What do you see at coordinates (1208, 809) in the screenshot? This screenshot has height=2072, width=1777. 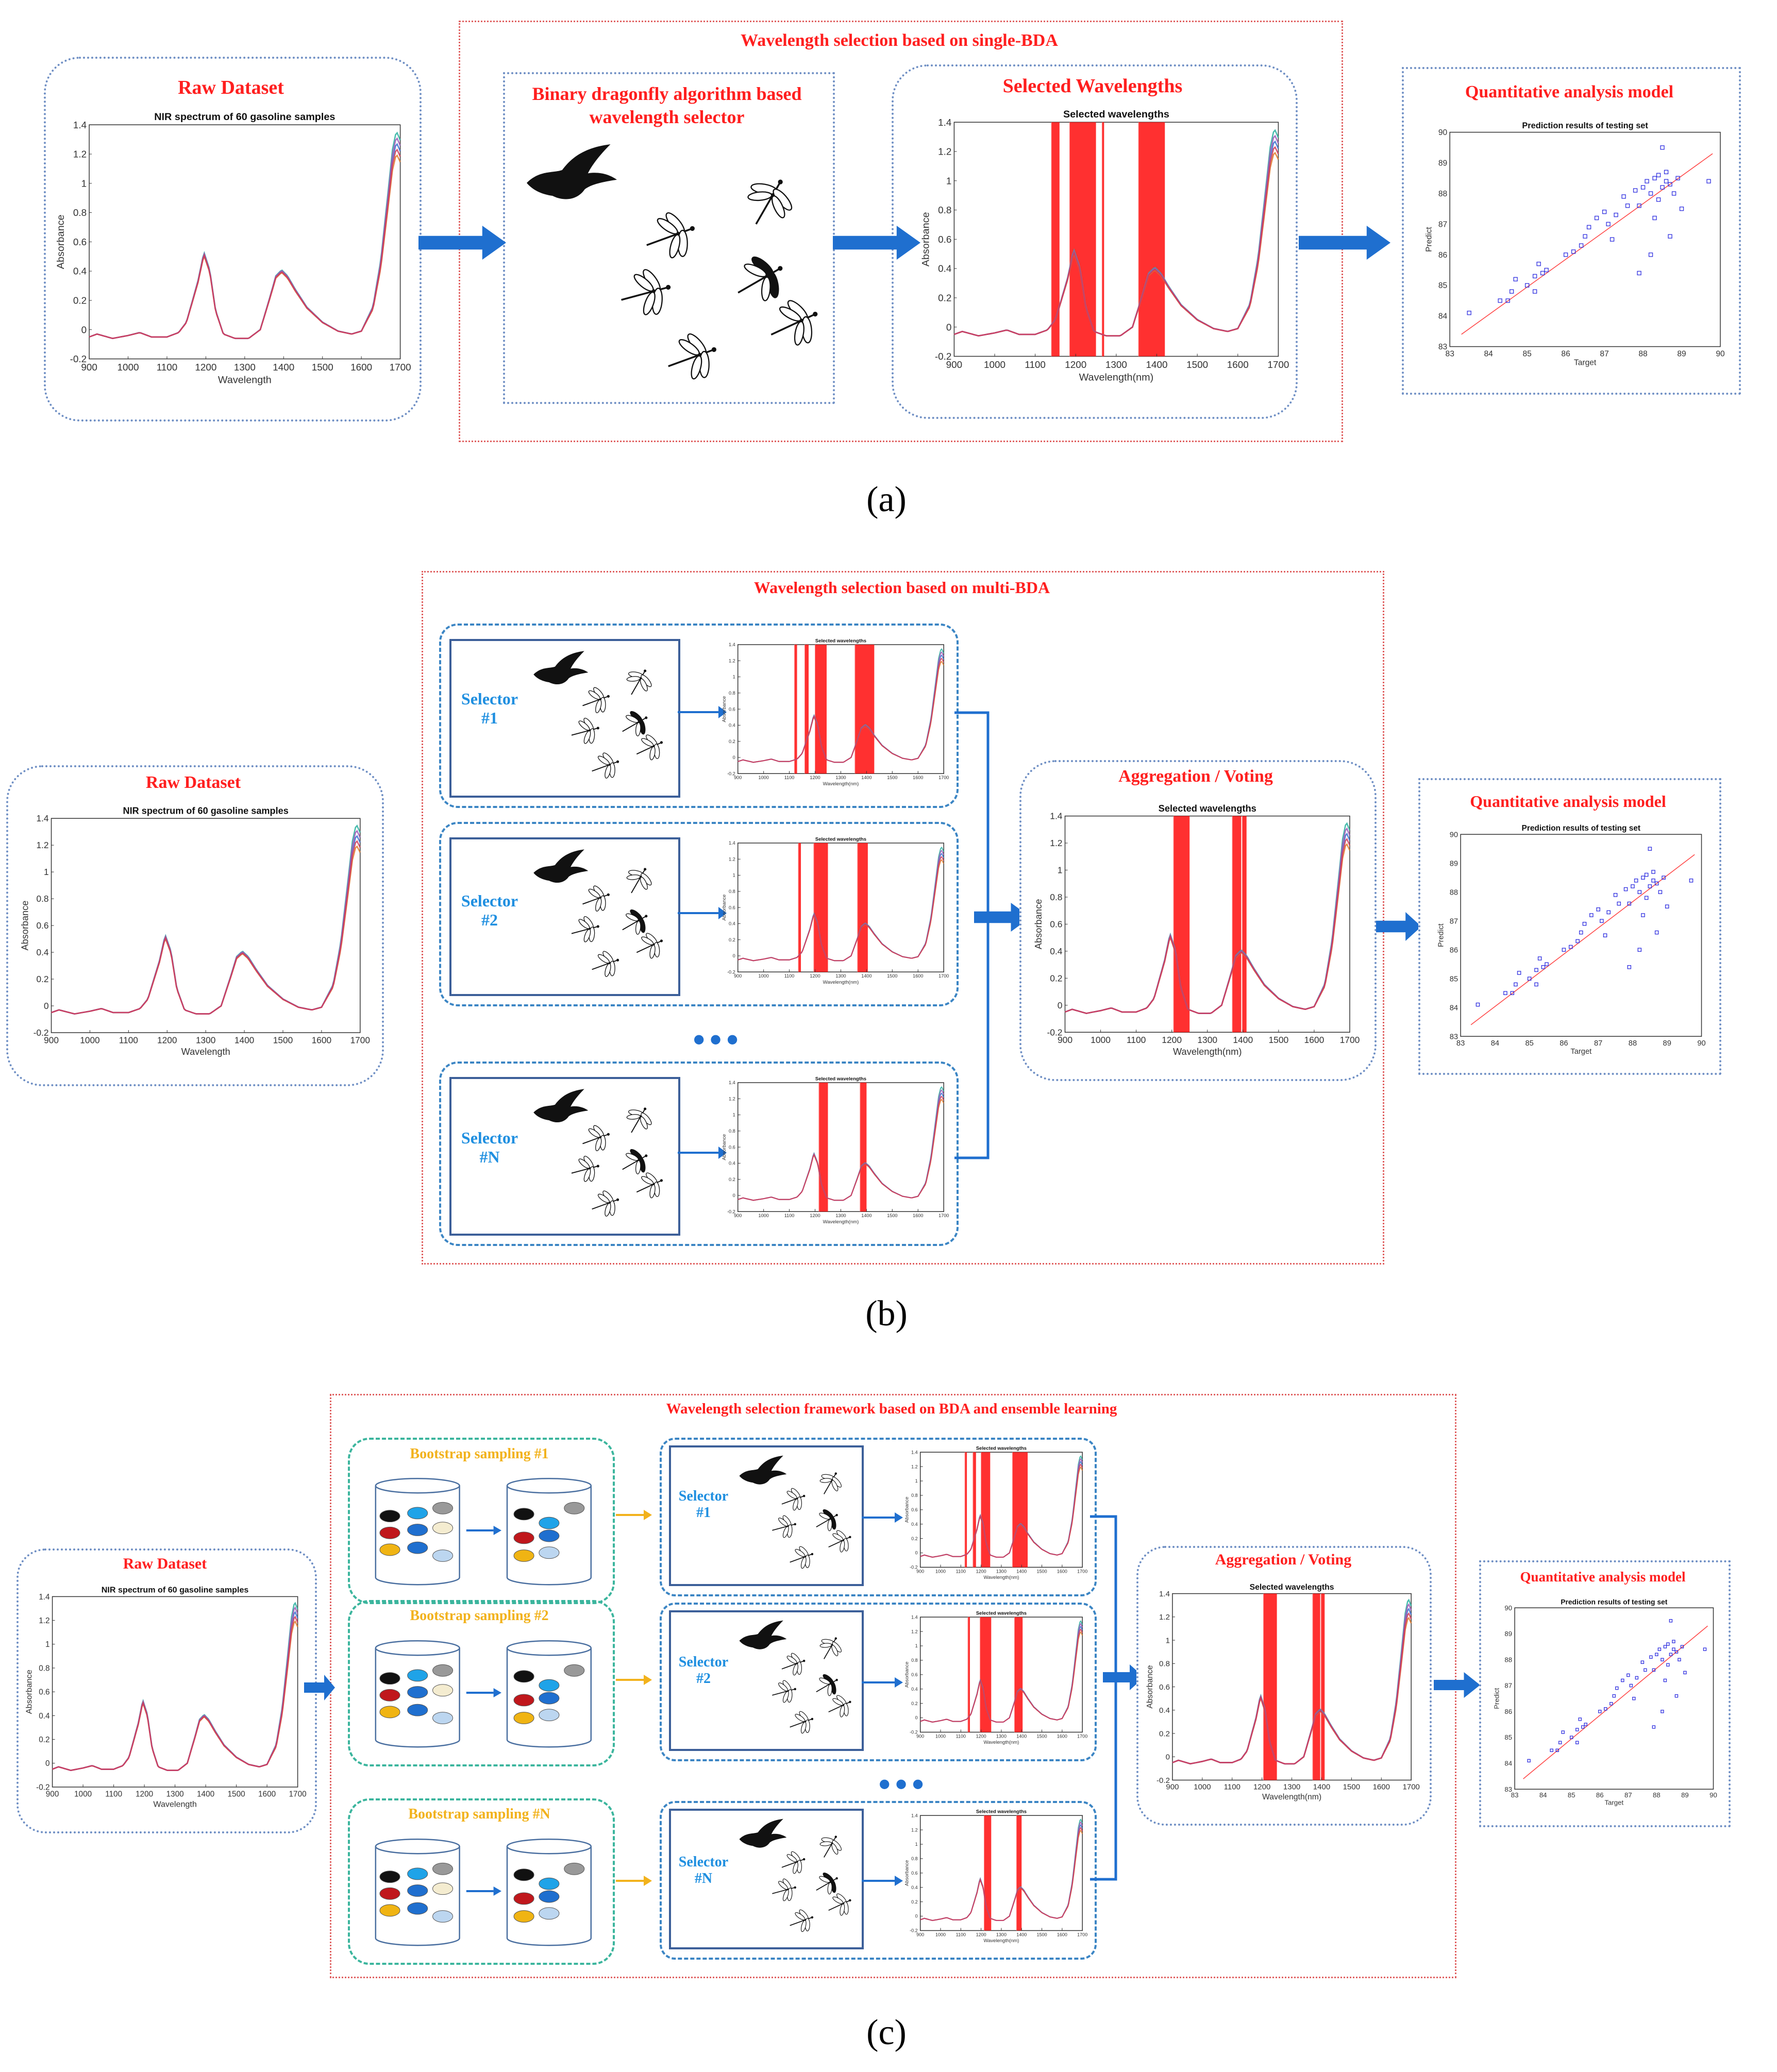 I see `chart-title: Selected wavelengths` at bounding box center [1208, 809].